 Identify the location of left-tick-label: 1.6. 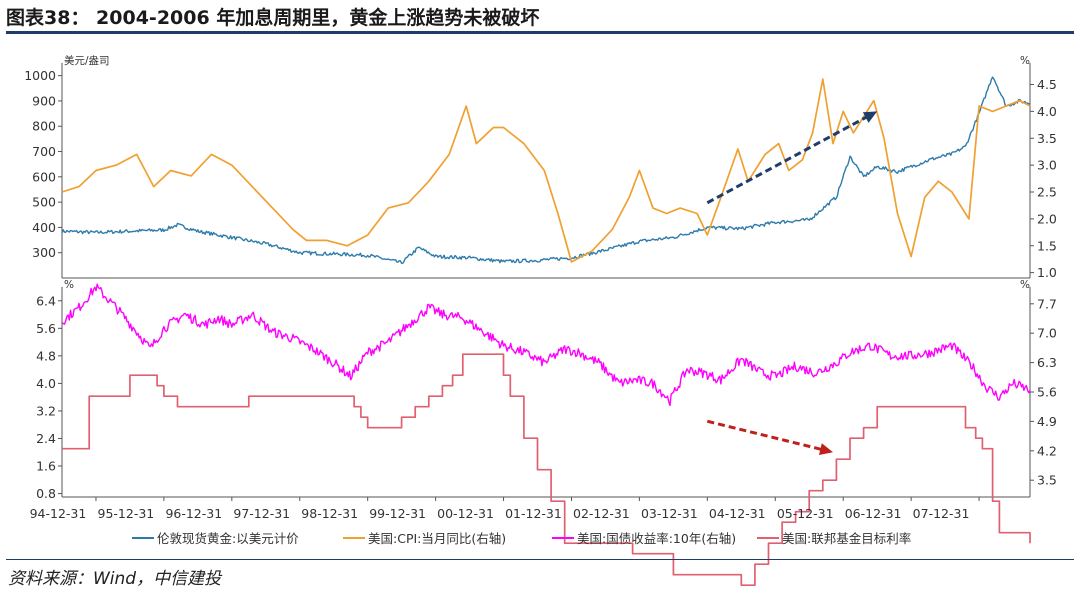
(46, 466).